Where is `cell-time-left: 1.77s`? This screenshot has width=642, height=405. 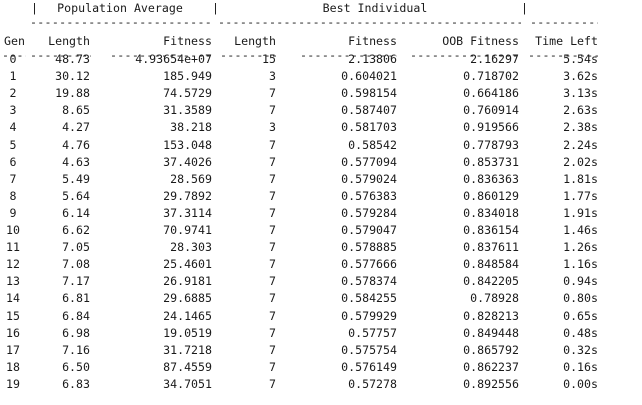
cell-time-left: 1.77s is located at coordinates (580, 195).